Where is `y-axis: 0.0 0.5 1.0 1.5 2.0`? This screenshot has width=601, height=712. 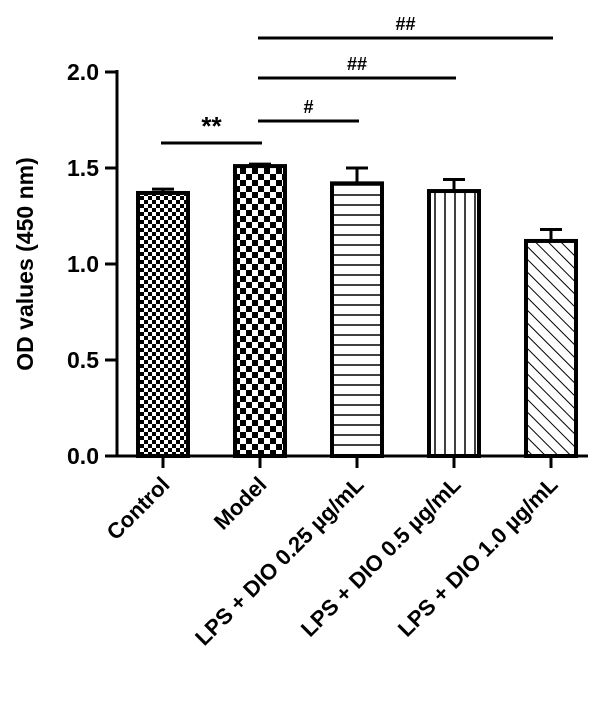 y-axis: 0.0 0.5 1.0 1.5 2.0 is located at coordinates (93, 264).